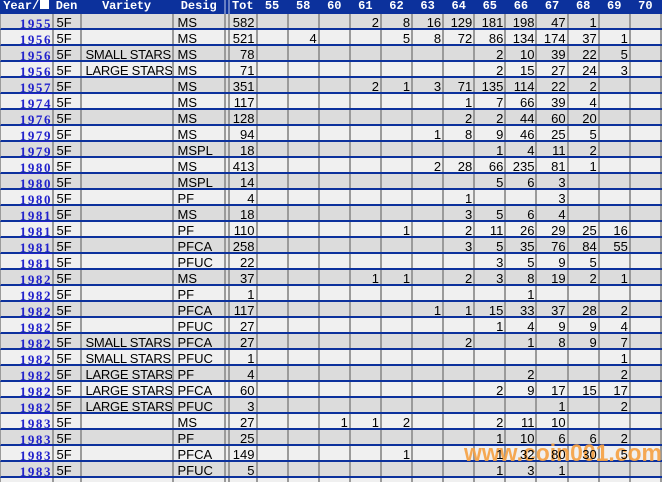  I want to click on header-cell-grade-69: 69, so click(614, 6).